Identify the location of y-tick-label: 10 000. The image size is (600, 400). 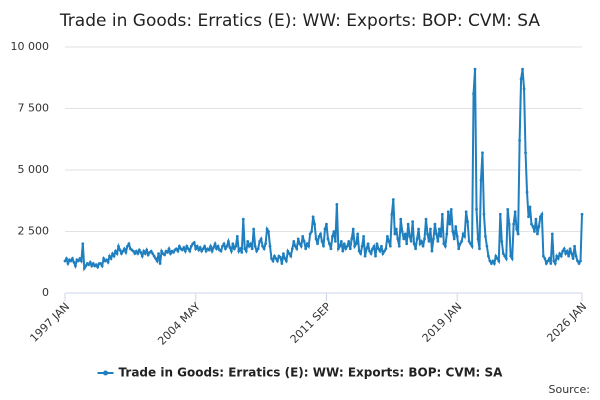
(30, 46).